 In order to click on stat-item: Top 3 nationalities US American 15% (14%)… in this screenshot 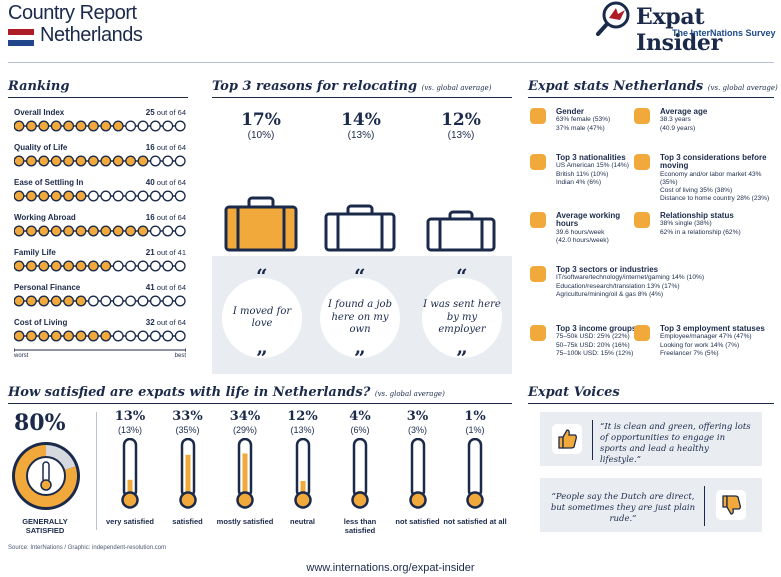, I will do `click(580, 170)`.